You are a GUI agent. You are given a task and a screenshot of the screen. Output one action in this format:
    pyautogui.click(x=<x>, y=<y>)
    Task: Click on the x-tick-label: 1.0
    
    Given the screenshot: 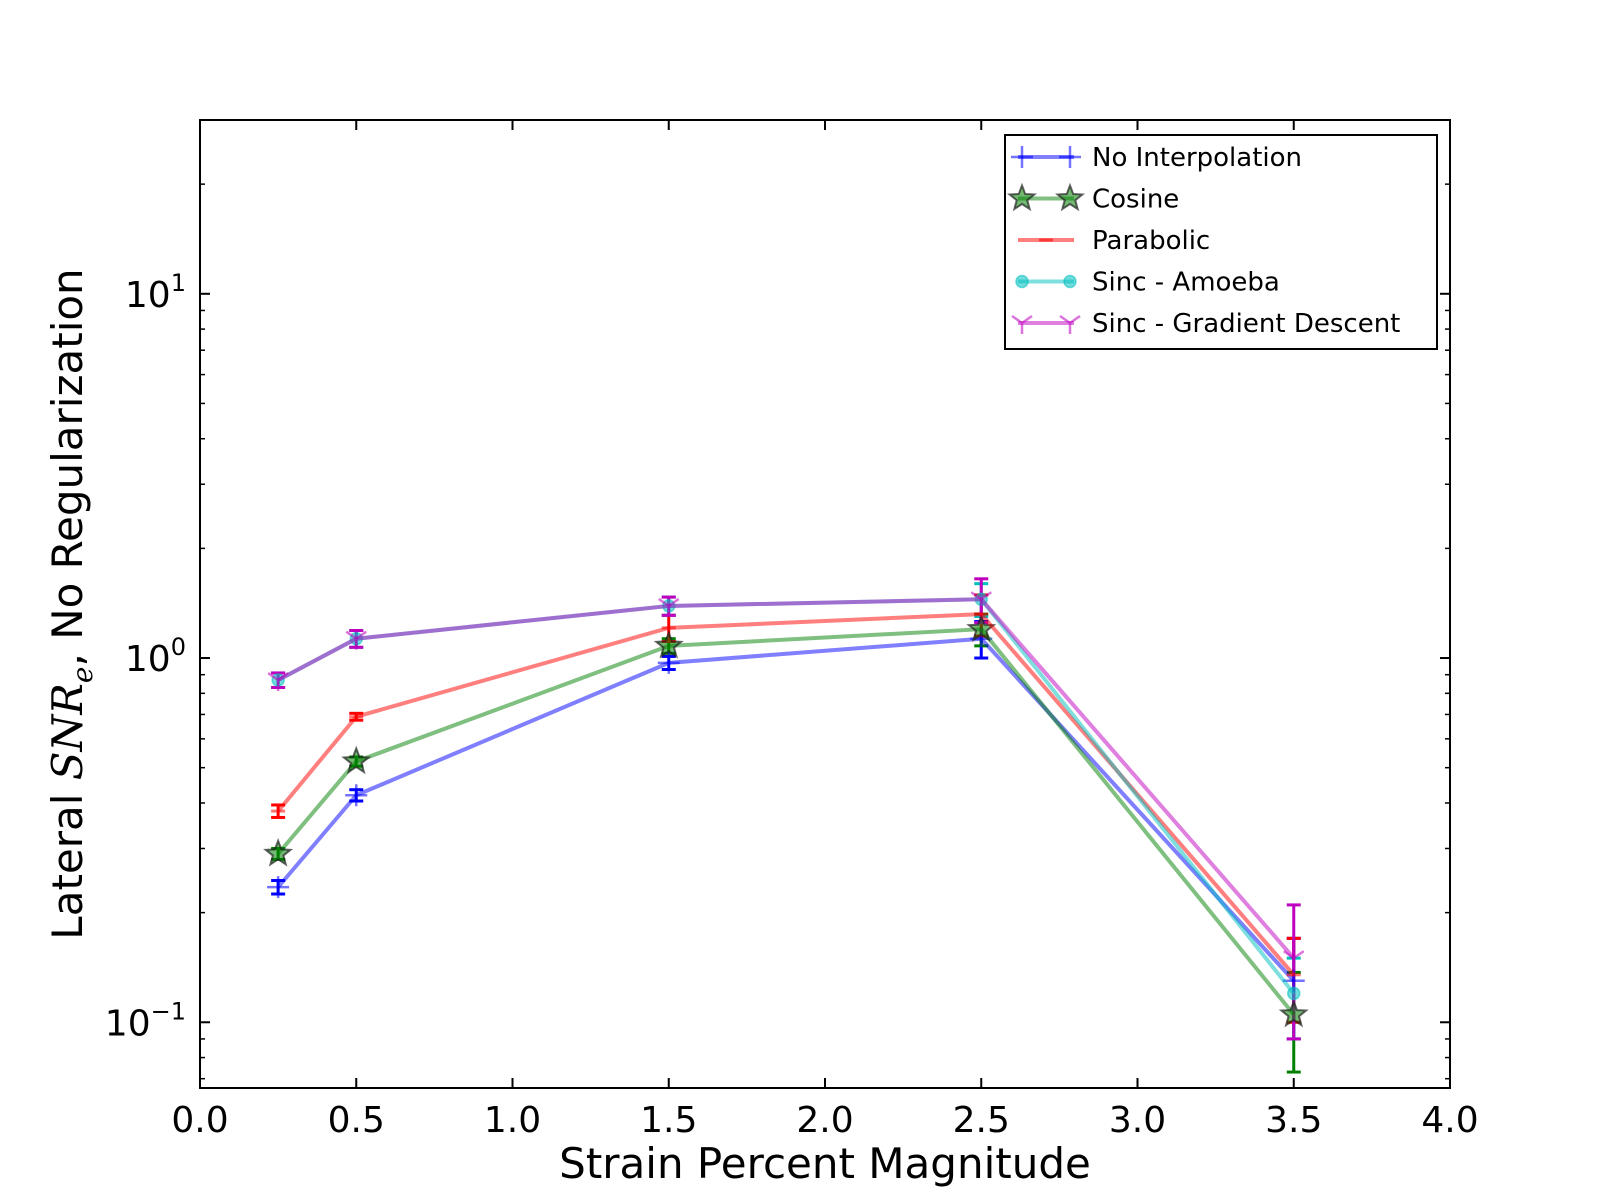 What is the action you would take?
    pyautogui.click(x=512, y=1120)
    